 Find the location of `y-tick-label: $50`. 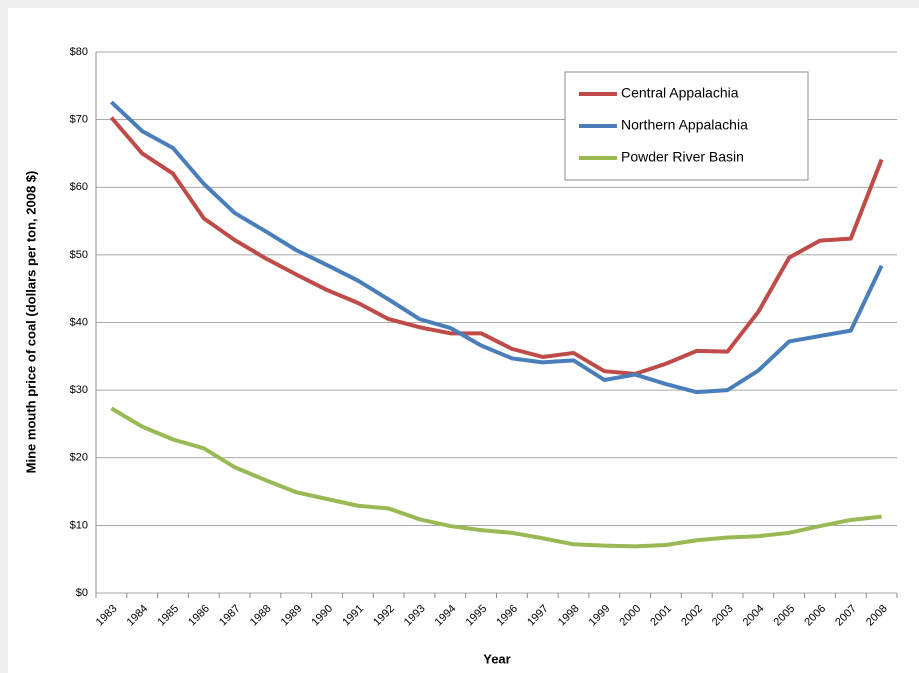

y-tick-label: $50 is located at coordinates (79, 255).